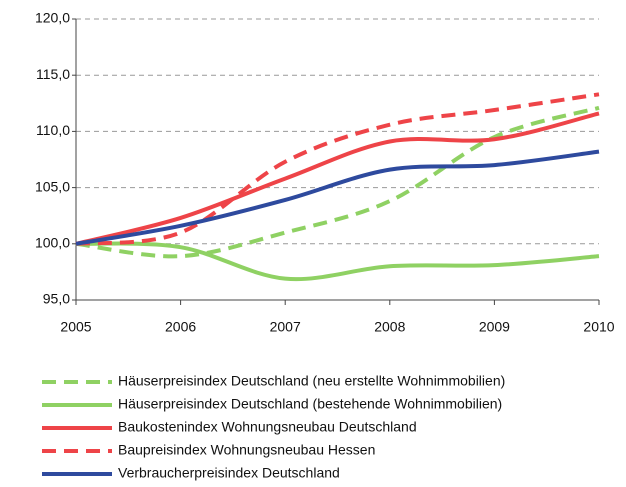 Image resolution: width=626 pixels, height=487 pixels. Describe the element at coordinates (56, 299) in the screenshot. I see `y-tick-label: 95,0` at that location.